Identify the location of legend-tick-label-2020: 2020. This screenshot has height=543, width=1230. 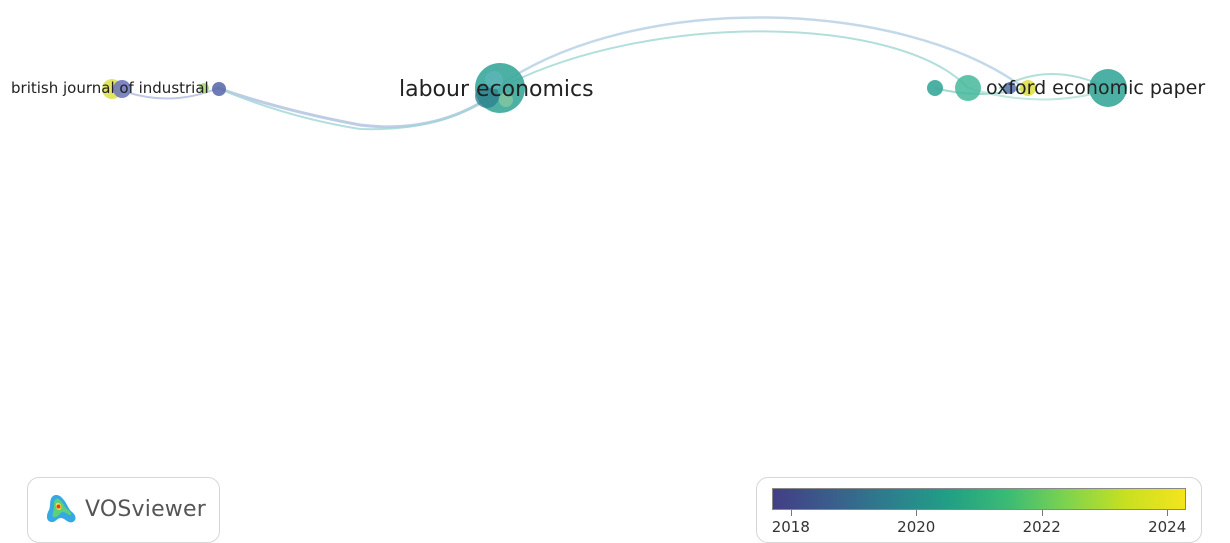
(916, 527).